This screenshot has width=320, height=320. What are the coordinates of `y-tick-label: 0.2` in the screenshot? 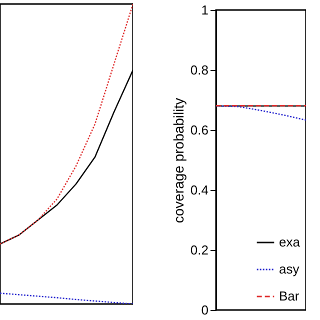 It's located at (199, 250).